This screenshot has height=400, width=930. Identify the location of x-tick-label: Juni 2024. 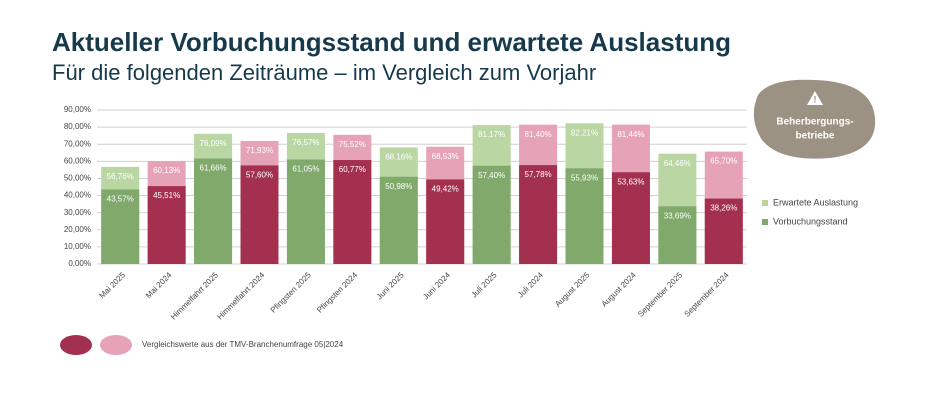
(436, 285).